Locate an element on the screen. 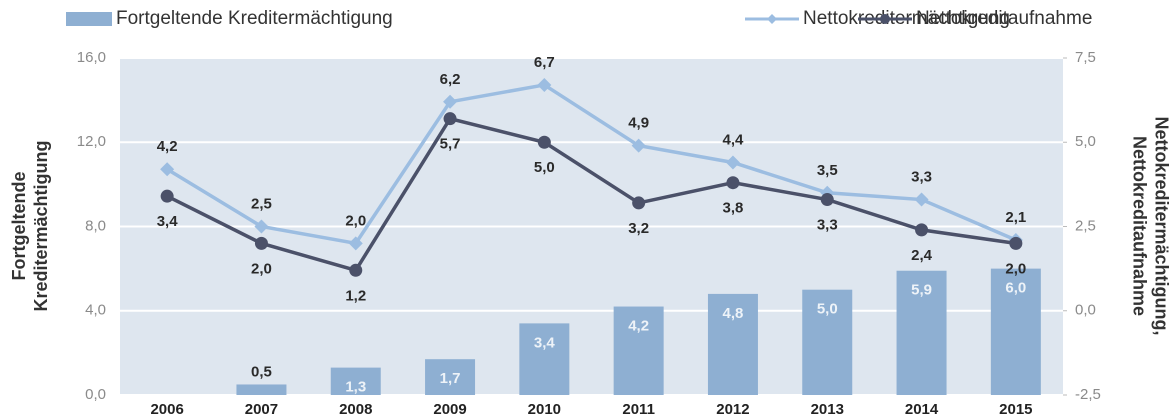  bar-value-label: 1,7 is located at coordinates (450, 378).